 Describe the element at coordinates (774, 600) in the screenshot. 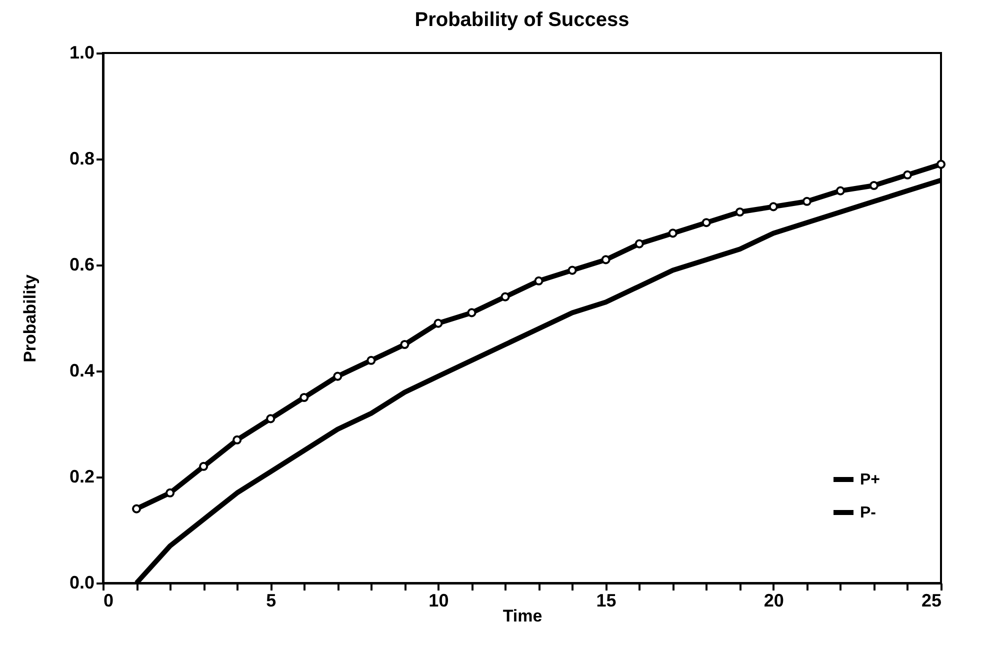

I see `x-tick-label: 20` at that location.